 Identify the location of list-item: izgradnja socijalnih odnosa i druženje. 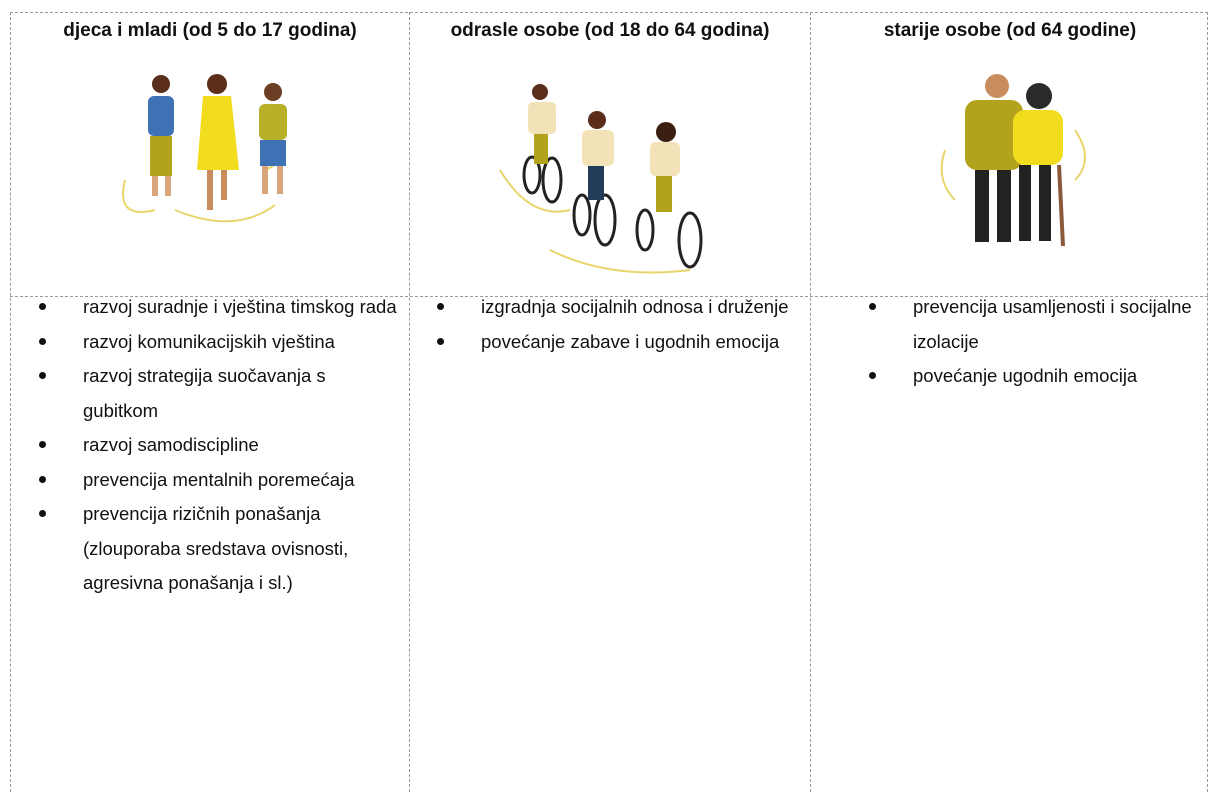
(617, 307).